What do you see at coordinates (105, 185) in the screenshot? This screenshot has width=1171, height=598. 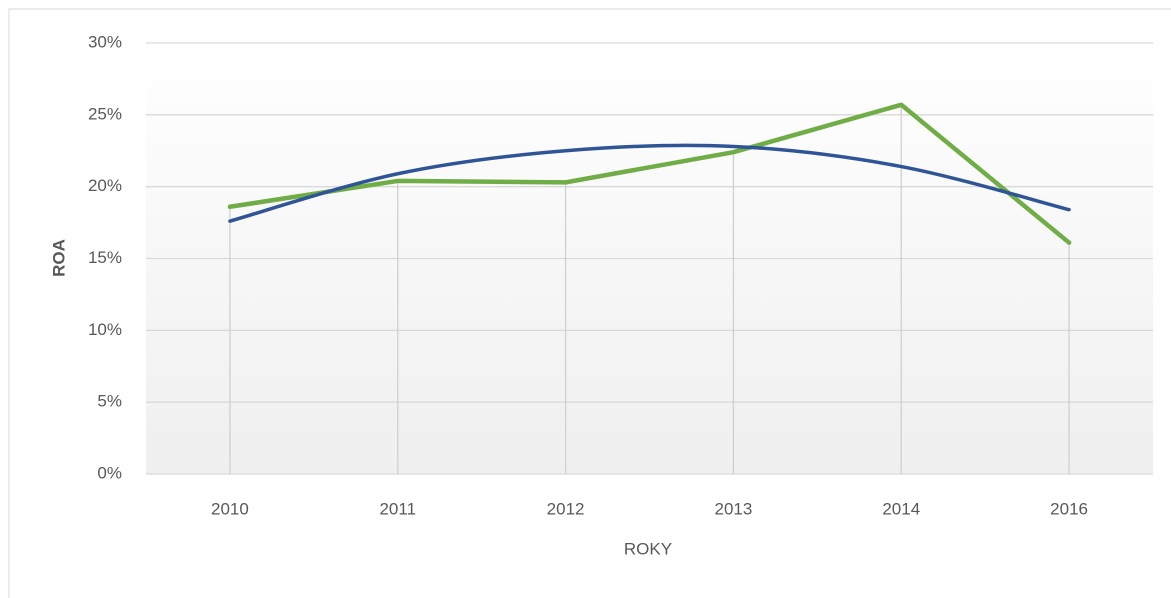 I see `y-tick-label: 20%` at bounding box center [105, 185].